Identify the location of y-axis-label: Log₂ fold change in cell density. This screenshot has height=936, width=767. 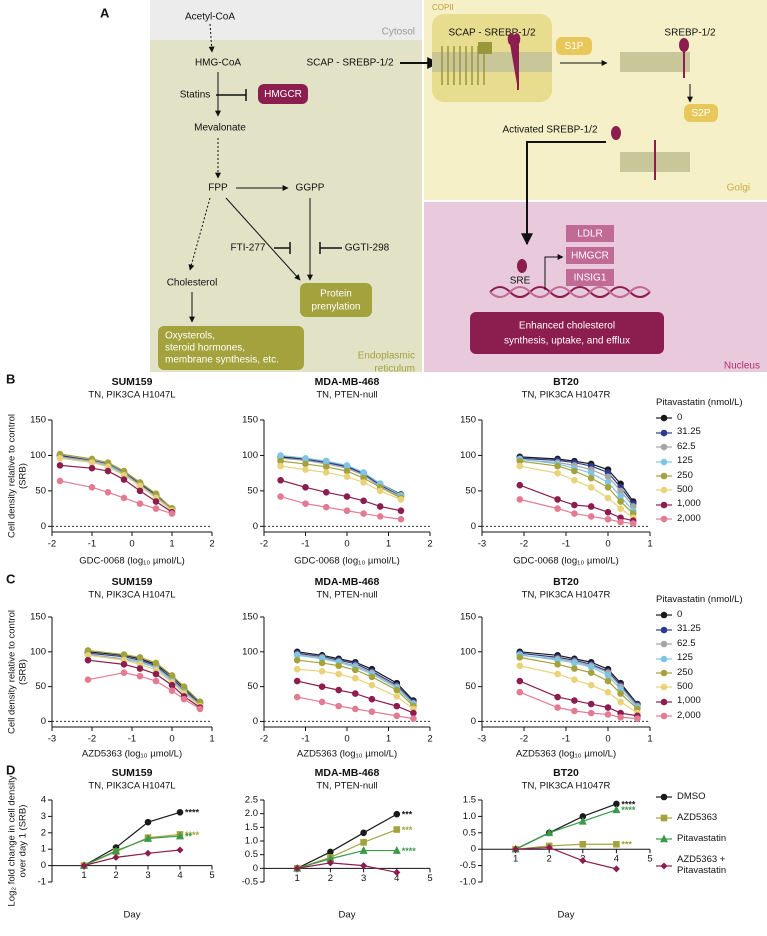
(12, 840).